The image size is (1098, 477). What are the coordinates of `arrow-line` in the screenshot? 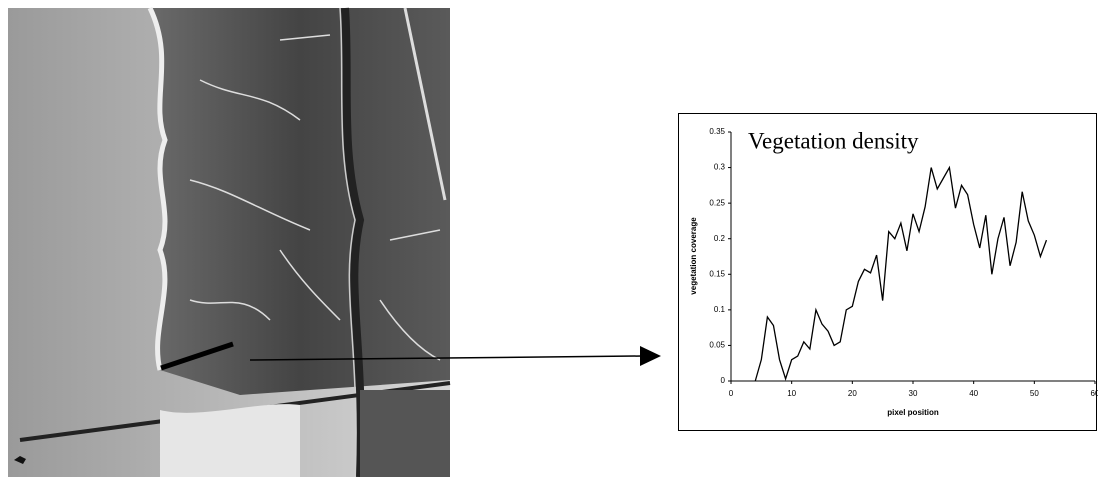 It's located at (446, 358).